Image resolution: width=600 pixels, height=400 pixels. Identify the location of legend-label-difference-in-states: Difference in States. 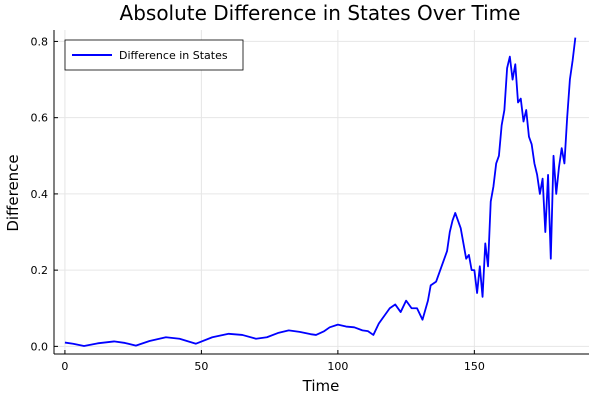
(173, 55).